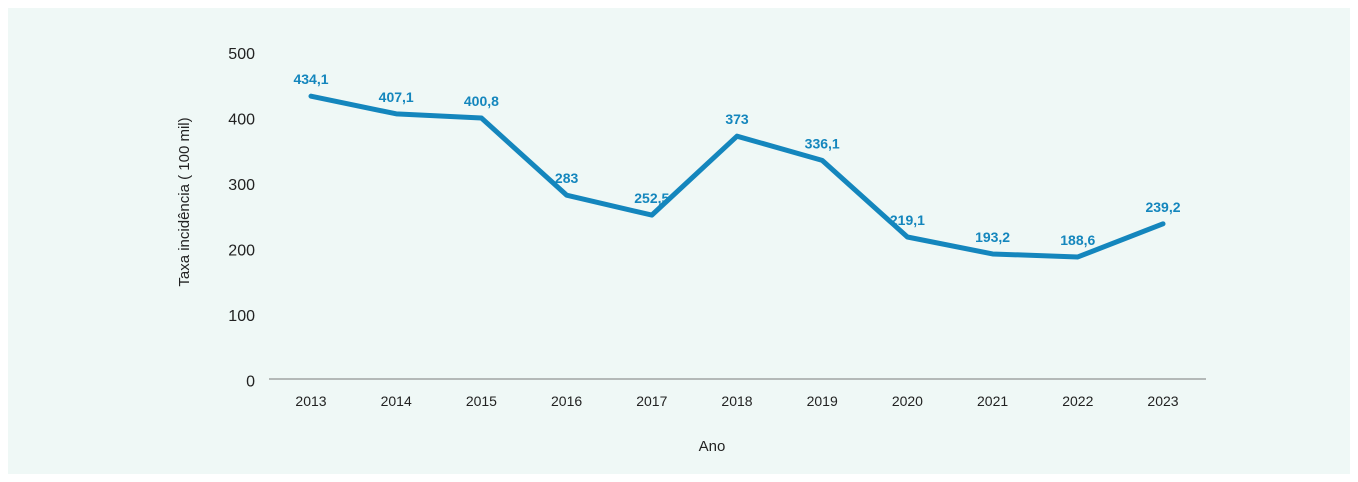  I want to click on x-tick-label: 2018, so click(736, 401).